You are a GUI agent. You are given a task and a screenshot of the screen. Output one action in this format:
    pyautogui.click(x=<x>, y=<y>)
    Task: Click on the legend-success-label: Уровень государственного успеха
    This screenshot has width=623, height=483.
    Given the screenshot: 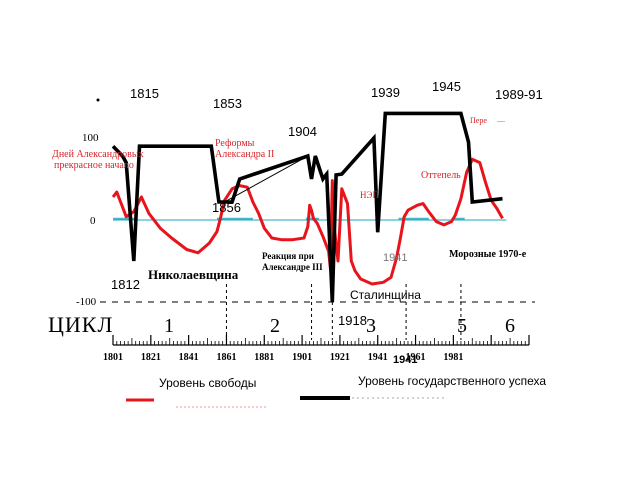 What is the action you would take?
    pyautogui.click(x=452, y=381)
    